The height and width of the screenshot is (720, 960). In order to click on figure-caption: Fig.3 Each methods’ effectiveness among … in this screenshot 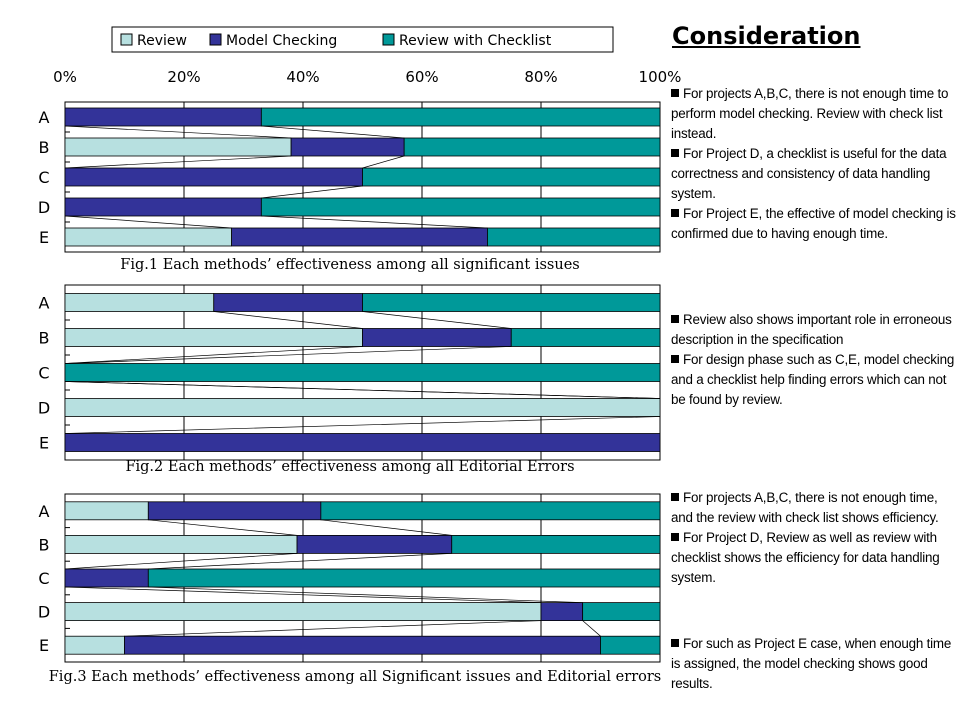, I will do `click(355, 677)`.